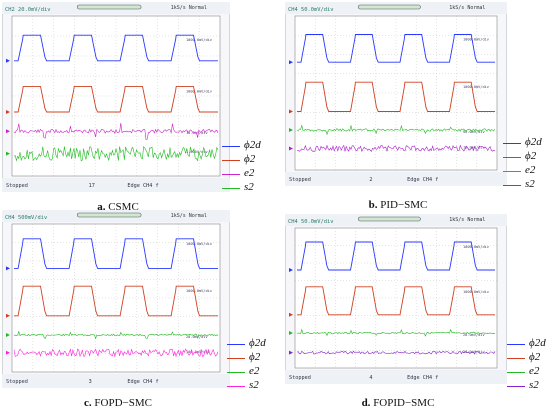  What do you see at coordinates (90, 382) in the screenshot?
I see `footer-item: 3` at bounding box center [90, 382].